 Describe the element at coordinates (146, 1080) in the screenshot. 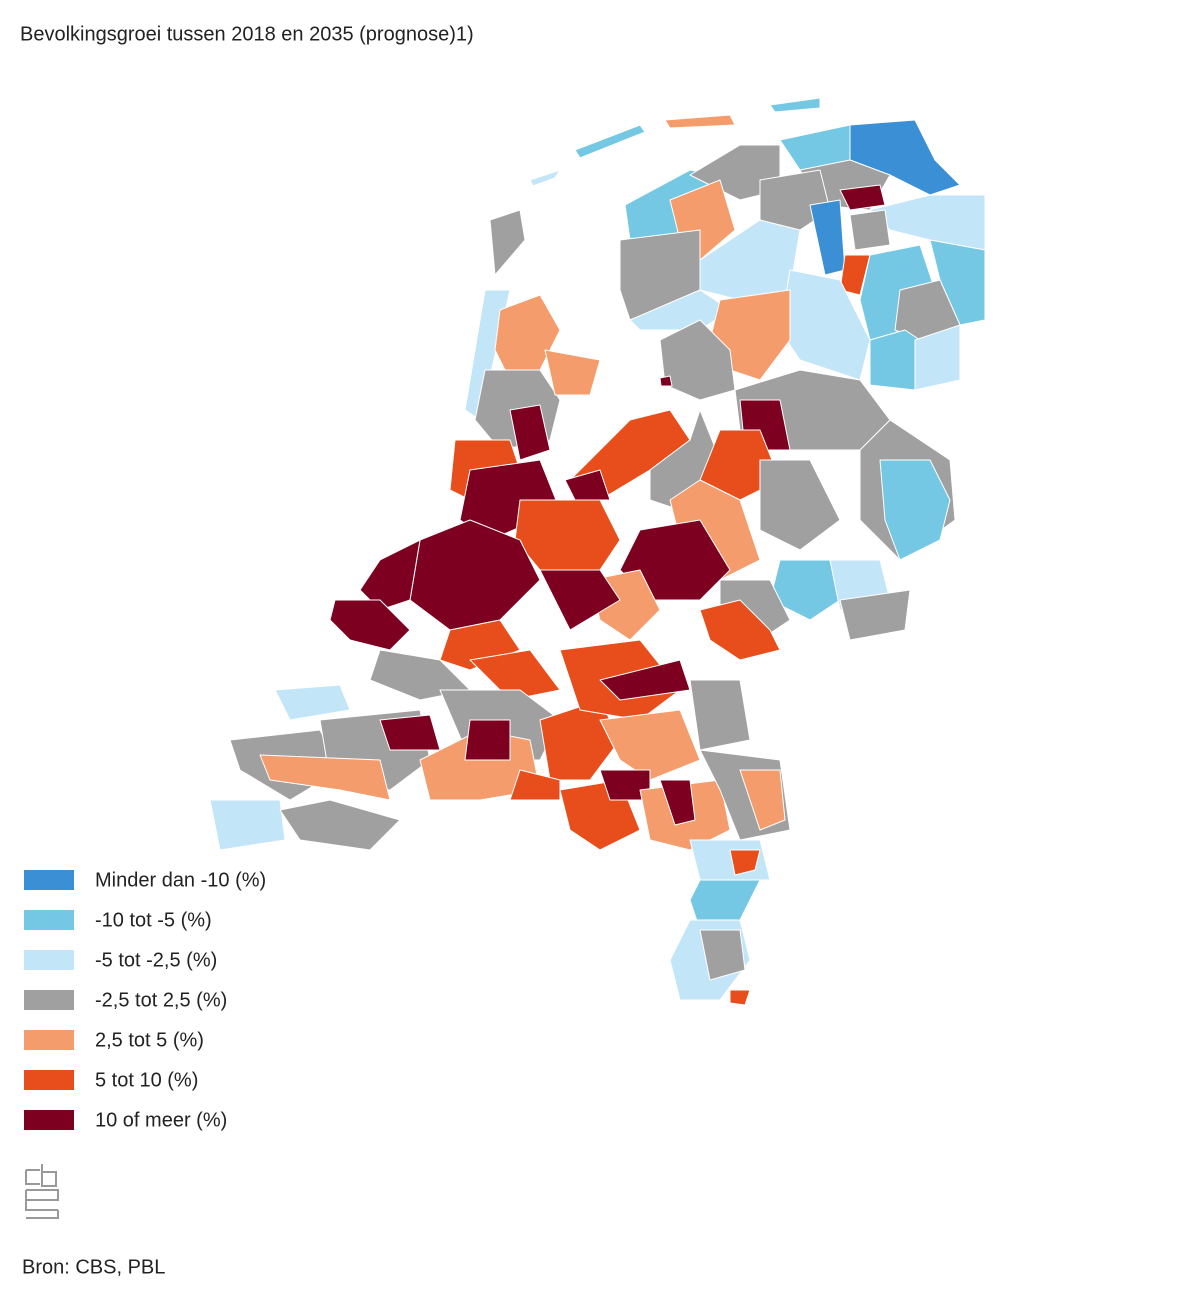

I see `legend-label: 5 tot 10 (%)` at that location.